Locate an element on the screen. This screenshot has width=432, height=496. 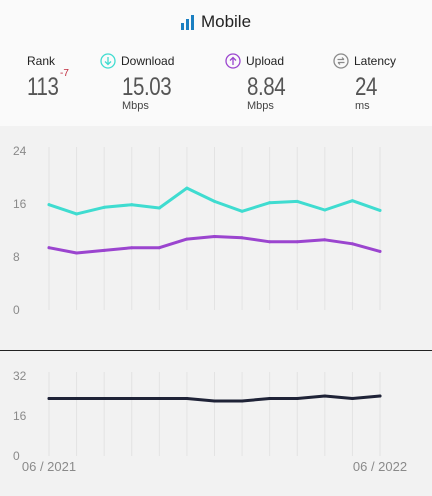
download-value: 15.03 is located at coordinates (147, 87).